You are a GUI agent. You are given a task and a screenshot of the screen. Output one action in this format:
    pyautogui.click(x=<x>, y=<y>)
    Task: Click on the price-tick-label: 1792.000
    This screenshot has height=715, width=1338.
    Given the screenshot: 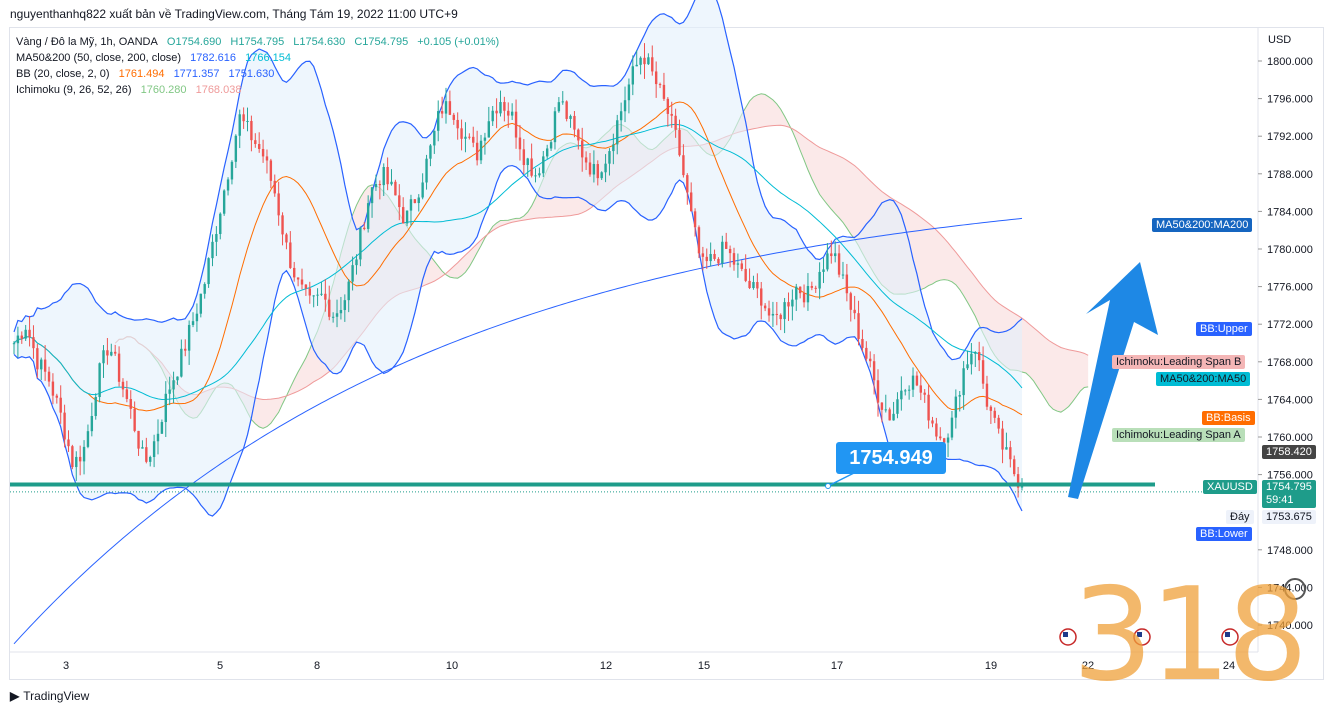 What is the action you would take?
    pyautogui.click(x=1290, y=137)
    